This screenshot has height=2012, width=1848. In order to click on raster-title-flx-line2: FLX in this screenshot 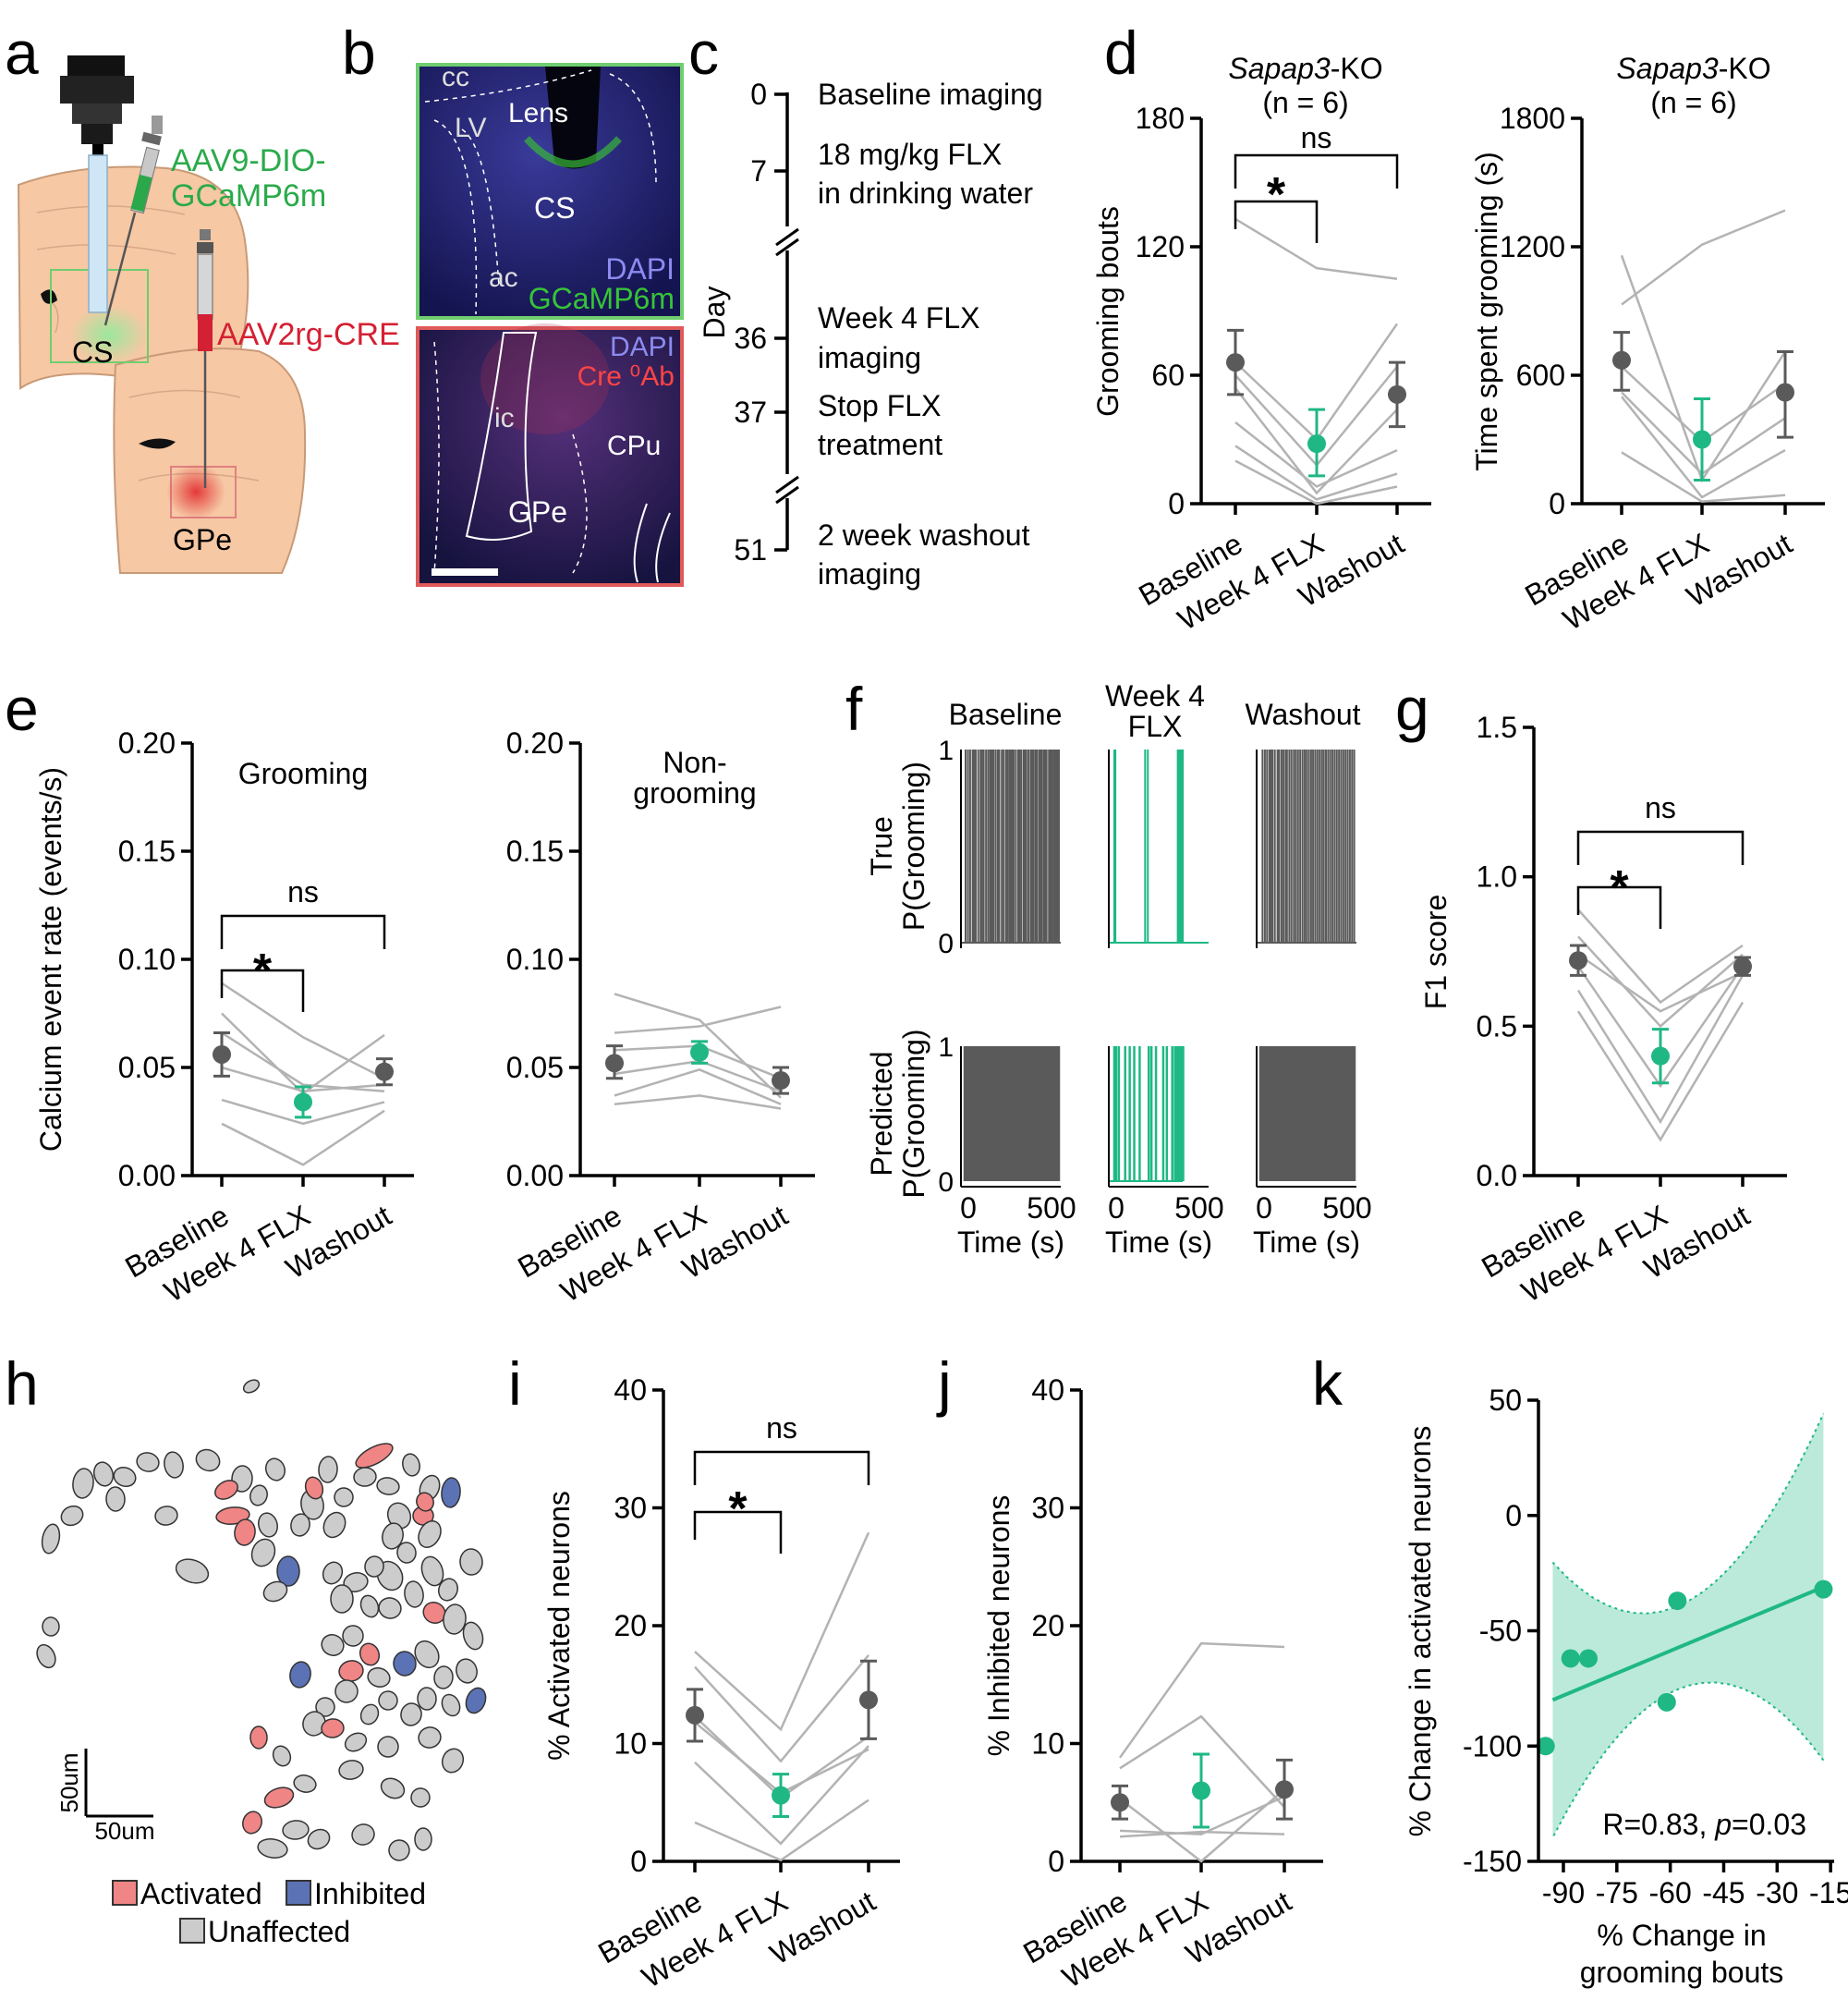, I will do `click(1155, 726)`.